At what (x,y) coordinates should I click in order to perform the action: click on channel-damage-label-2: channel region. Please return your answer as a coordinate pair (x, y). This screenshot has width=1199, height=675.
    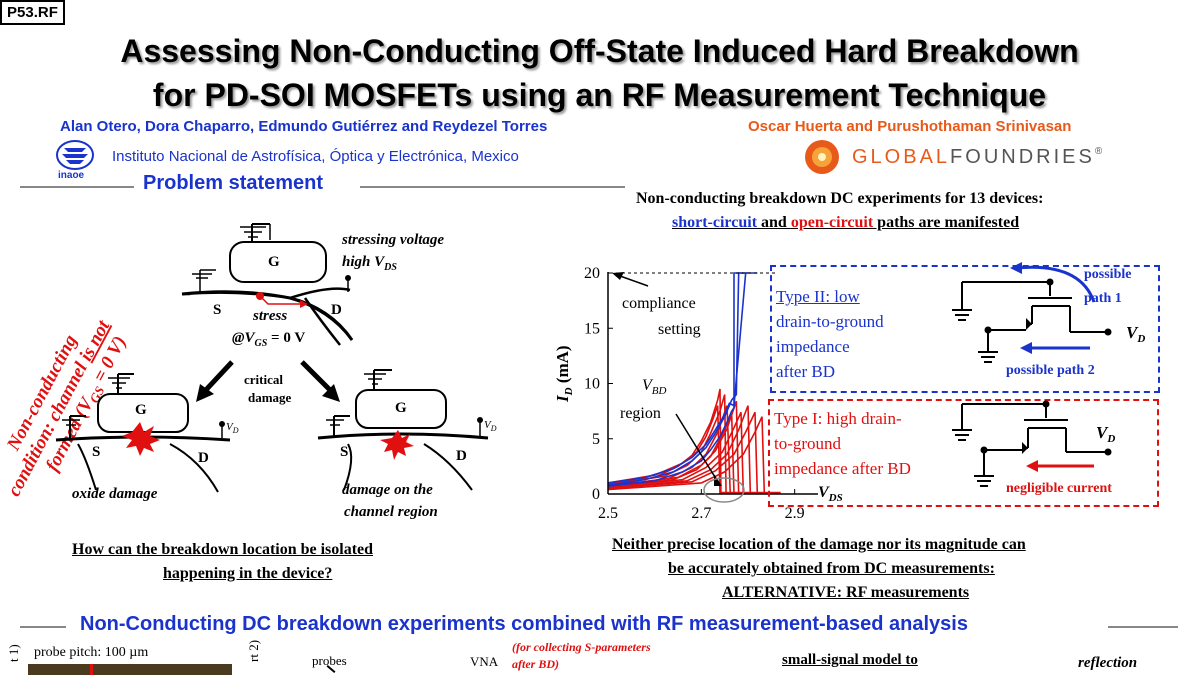
    Looking at the image, I should click on (391, 512).